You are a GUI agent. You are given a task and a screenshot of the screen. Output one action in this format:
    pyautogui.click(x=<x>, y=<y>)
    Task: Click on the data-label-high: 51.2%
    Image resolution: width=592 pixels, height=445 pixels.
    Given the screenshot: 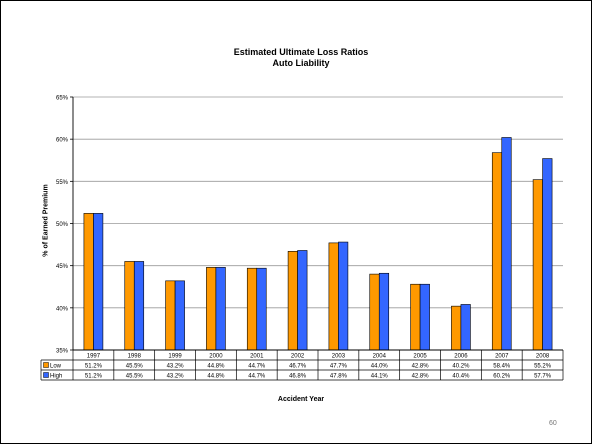 What is the action you would take?
    pyautogui.click(x=94, y=377)
    